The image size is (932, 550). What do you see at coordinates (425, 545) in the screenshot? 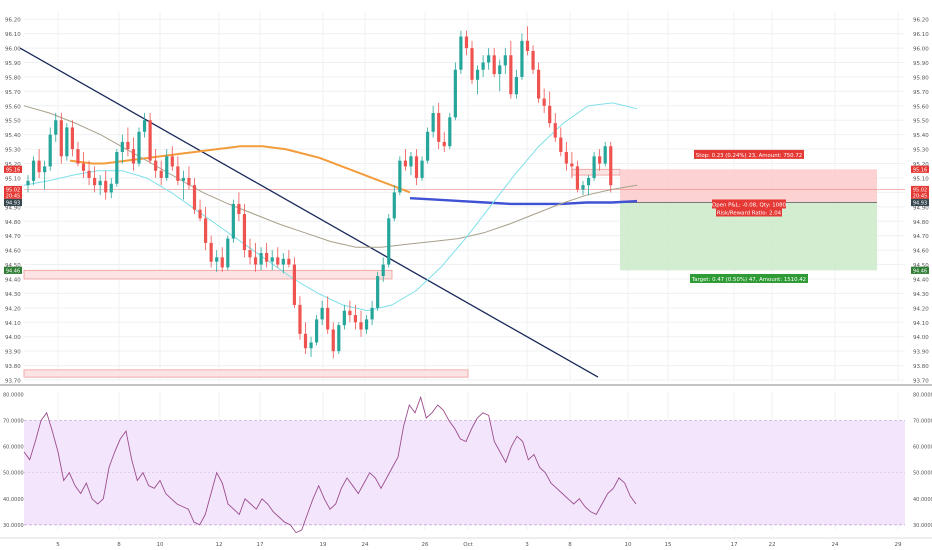
I see `time-tick: 26` at bounding box center [425, 545].